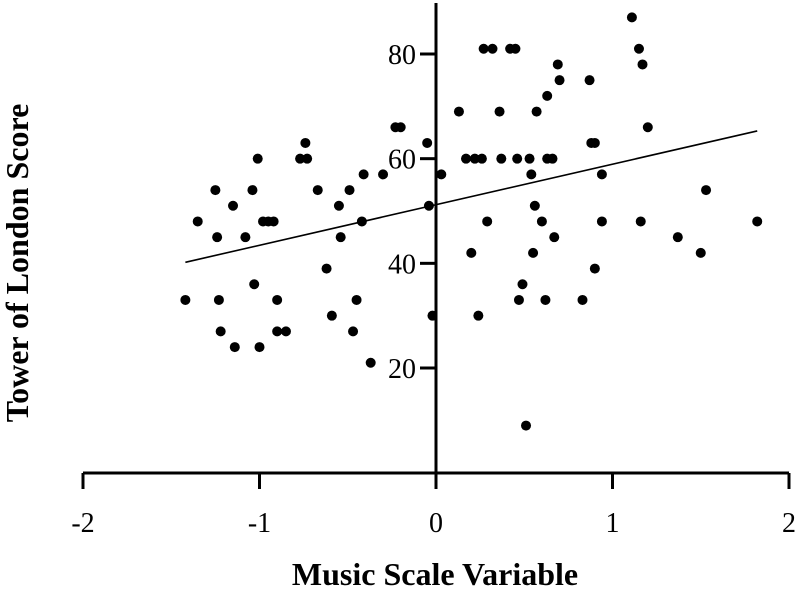 This screenshot has width=800, height=597. I want to click on x-tick-label: 1, so click(613, 523).